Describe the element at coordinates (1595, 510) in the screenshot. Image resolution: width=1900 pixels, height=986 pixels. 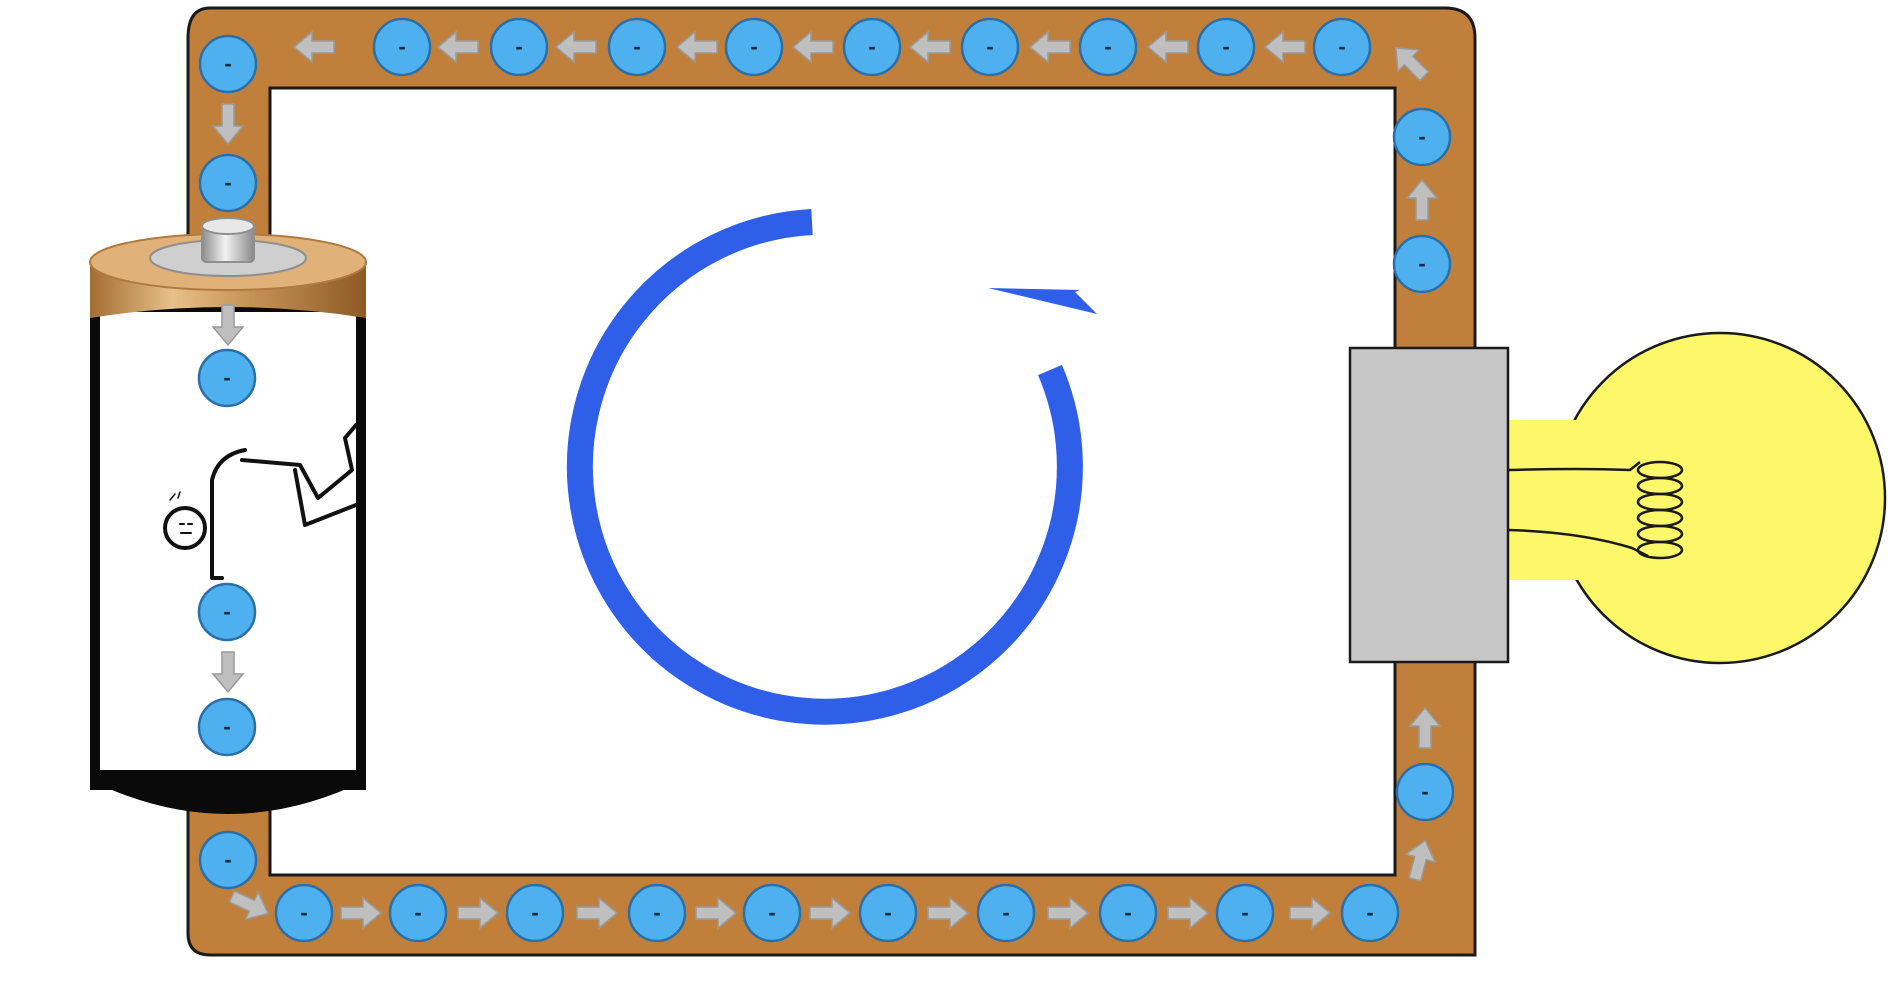
I see `bulb-filament` at that location.